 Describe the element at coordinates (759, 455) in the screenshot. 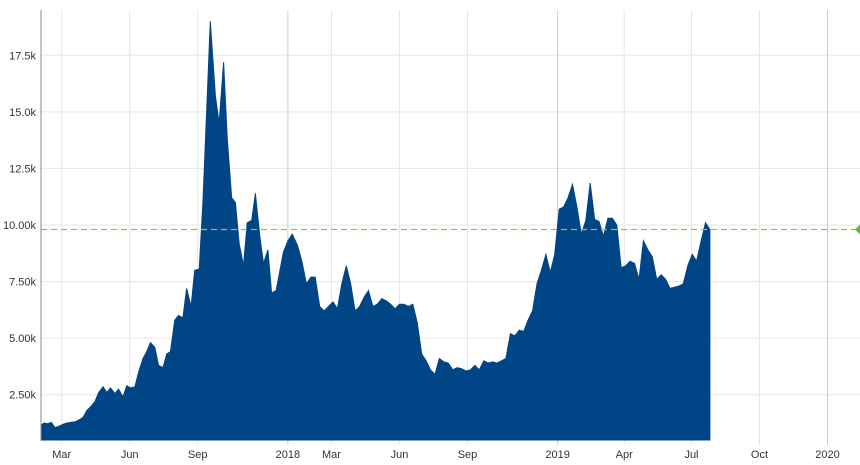

I see `x-tick-label: Oct` at that location.